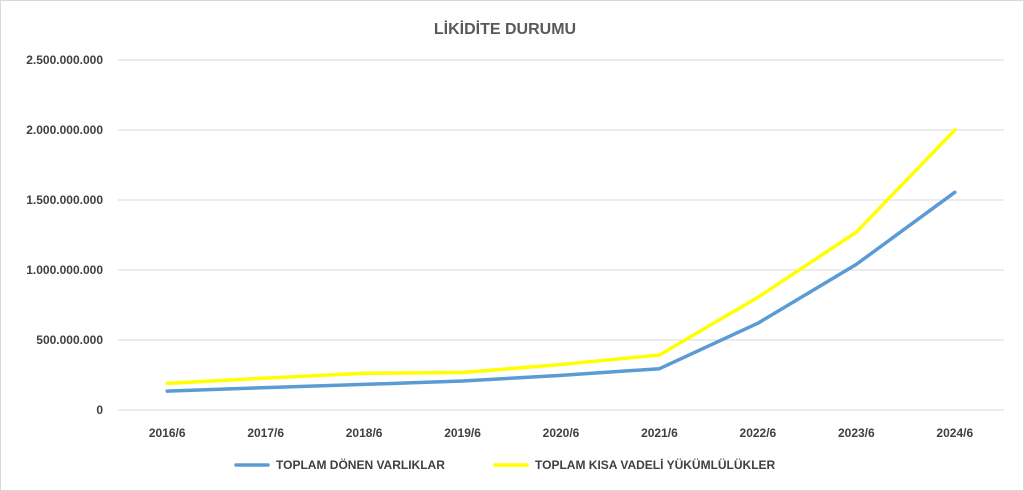 Image resolution: width=1024 pixels, height=491 pixels. I want to click on x-tick-label: 2017/6, so click(265, 433).